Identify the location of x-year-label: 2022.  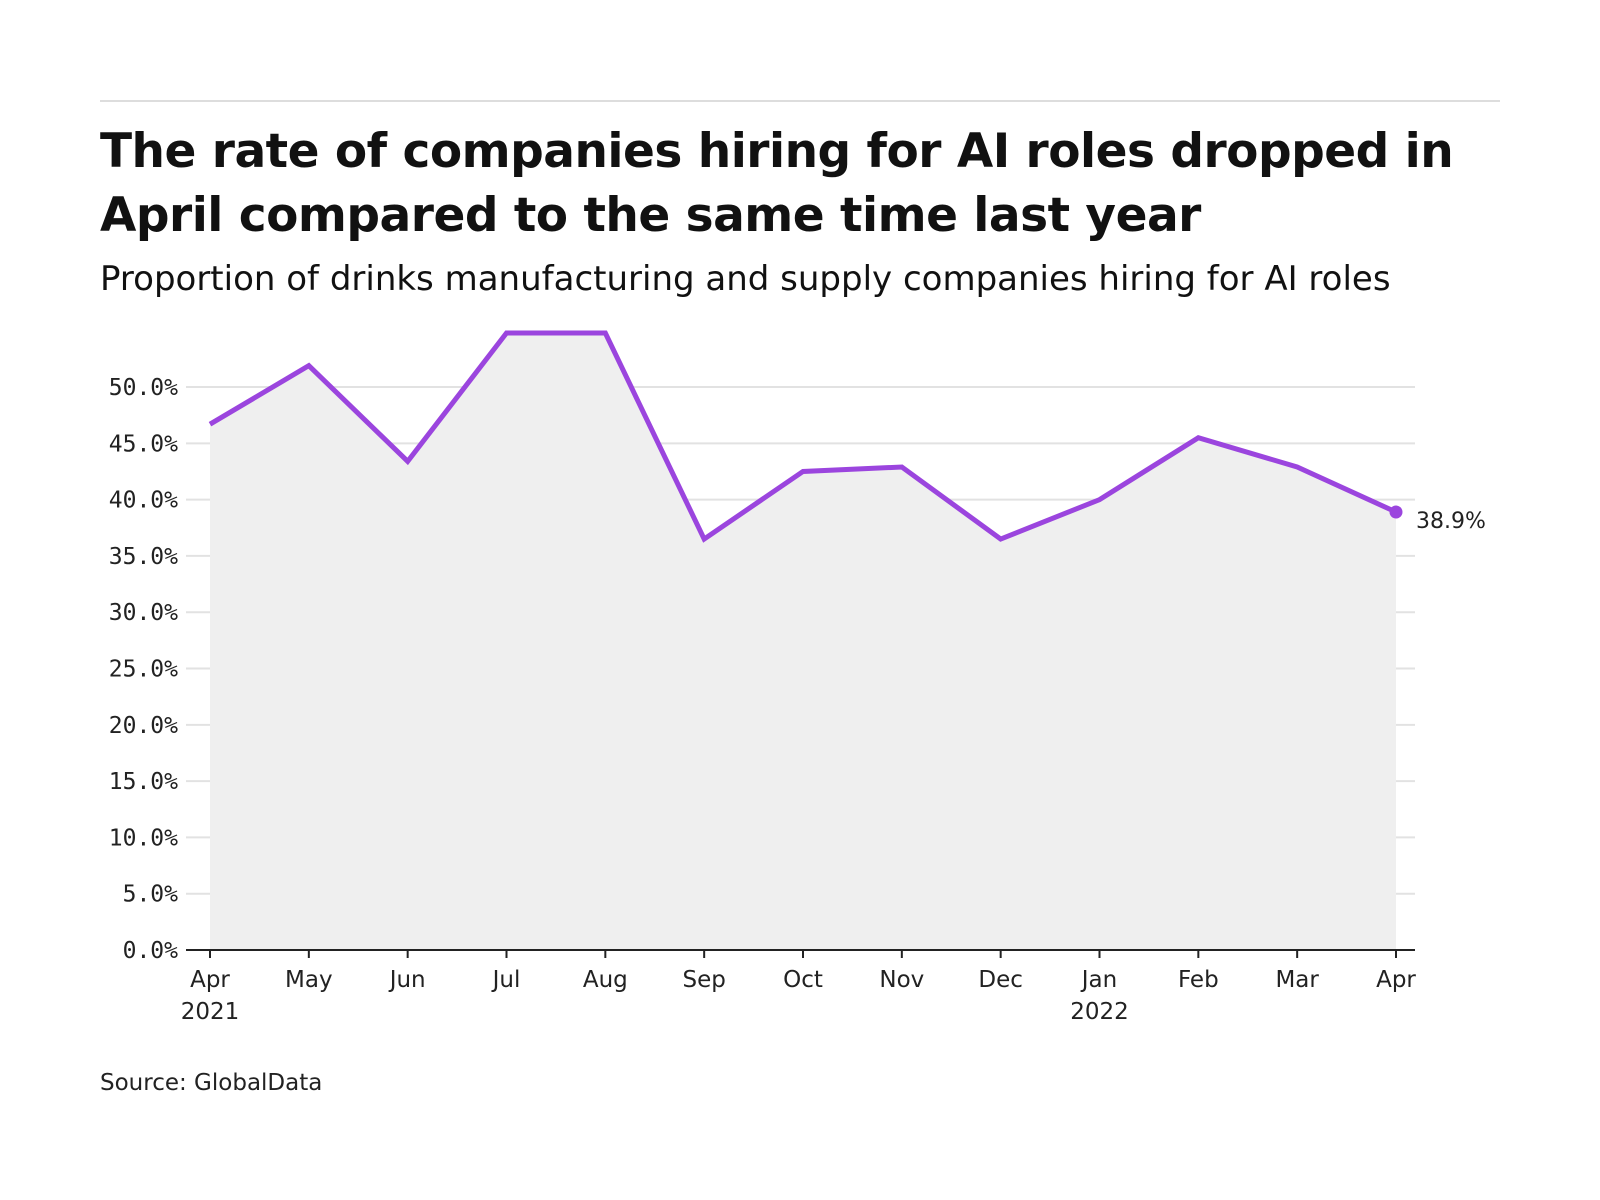
(1099, 1012).